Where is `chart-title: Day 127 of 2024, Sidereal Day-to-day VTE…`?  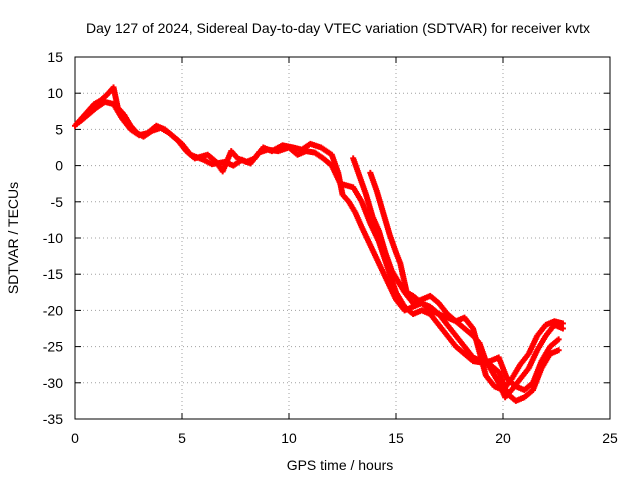
chart-title: Day 127 of 2024, Sidereal Day-to-day VTE… is located at coordinates (338, 28).